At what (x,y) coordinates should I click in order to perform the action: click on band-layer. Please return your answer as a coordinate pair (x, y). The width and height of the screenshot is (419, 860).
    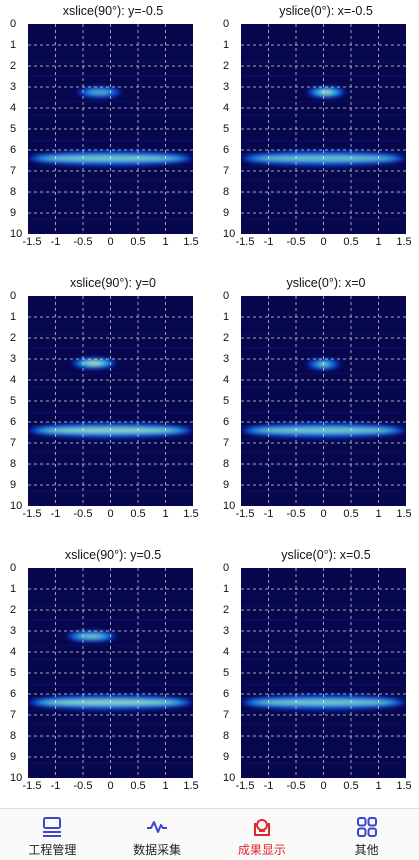
    Looking at the image, I should click on (91, 636).